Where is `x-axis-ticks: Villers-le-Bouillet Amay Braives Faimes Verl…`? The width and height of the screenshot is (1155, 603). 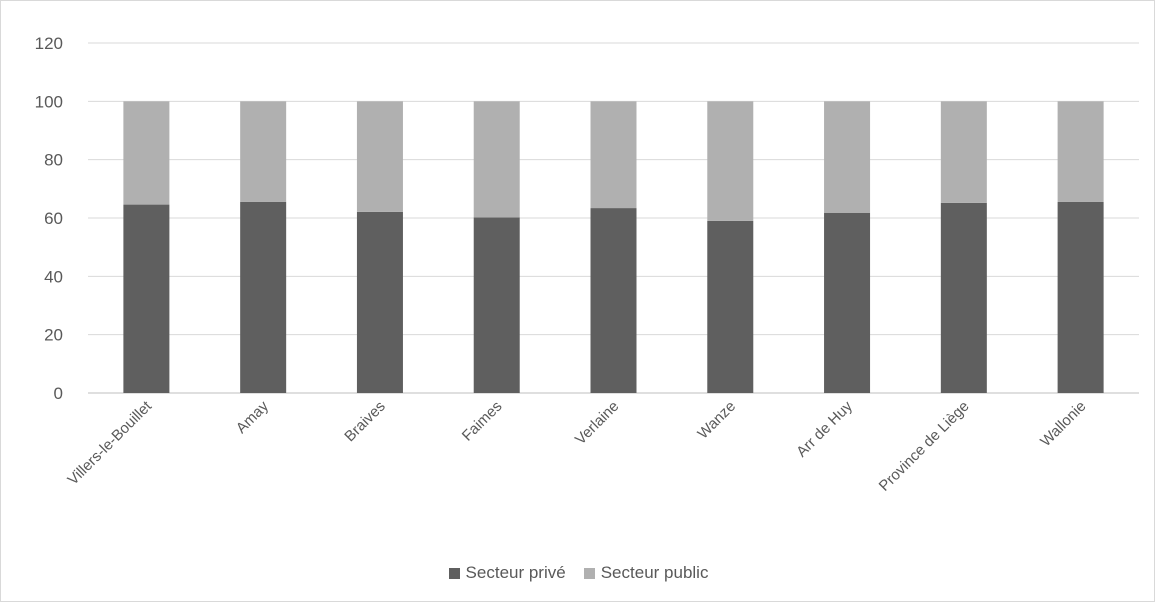
x-axis-ticks: Villers-le-Bouillet Amay Braives Faimes Verl… is located at coordinates (576, 446).